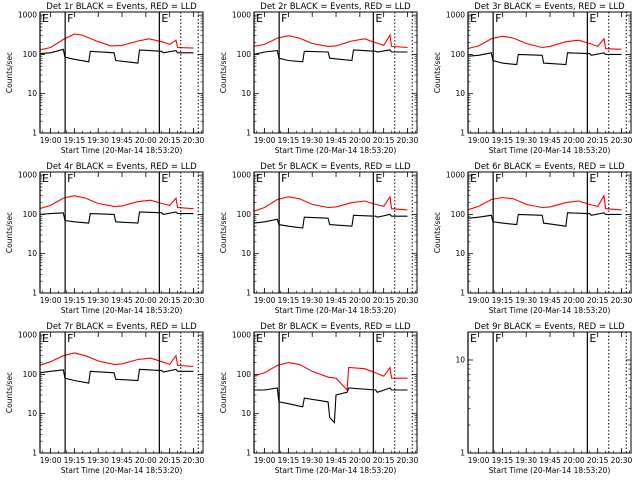 Image resolution: width=640 pixels, height=480 pixels. Describe the element at coordinates (121, 327) in the screenshot. I see `panel-title: Det 7r BLACK = Events, RED = LLD` at that location.